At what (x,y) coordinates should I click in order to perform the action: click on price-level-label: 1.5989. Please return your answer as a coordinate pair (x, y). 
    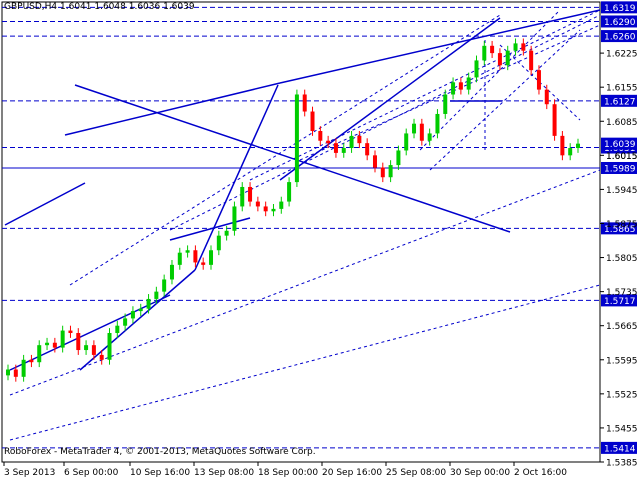
    Looking at the image, I should click on (620, 169).